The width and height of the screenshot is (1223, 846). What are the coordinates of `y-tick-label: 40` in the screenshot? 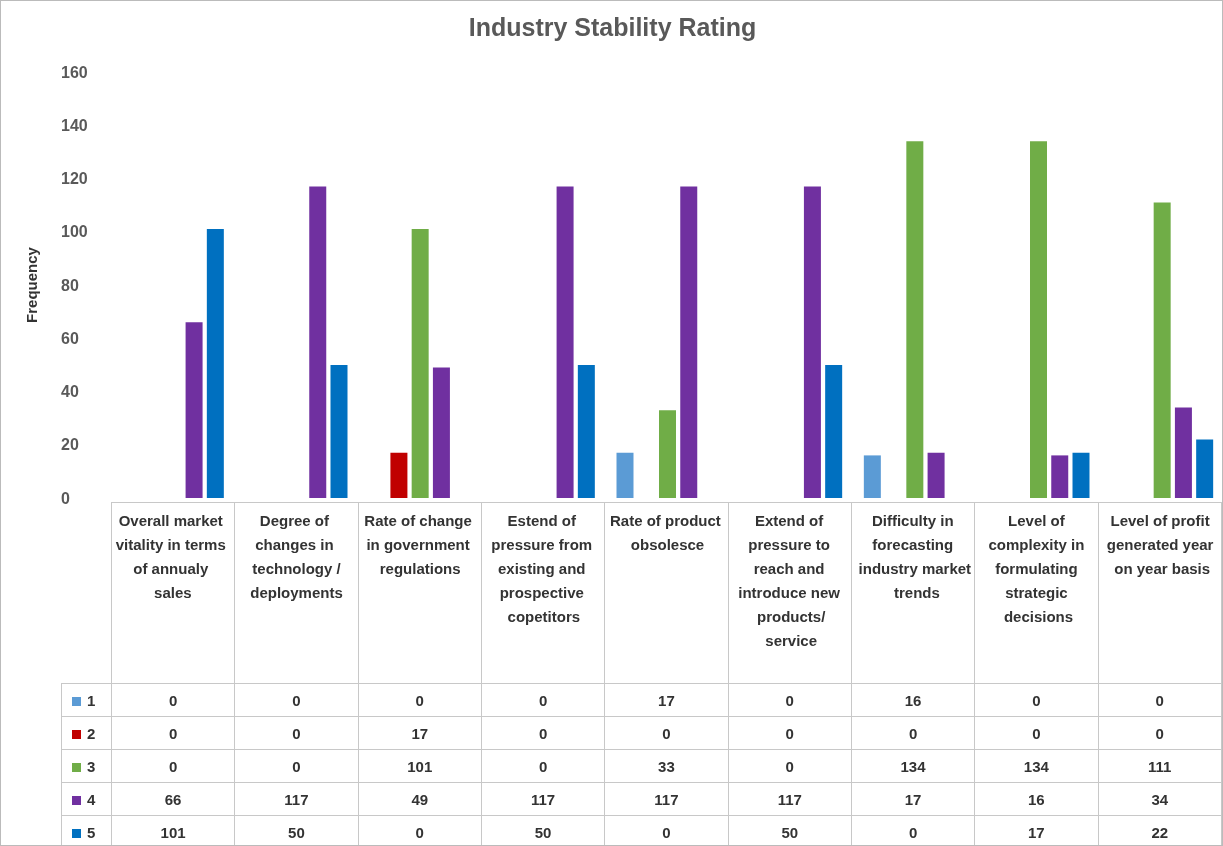 It's located at (70, 391).